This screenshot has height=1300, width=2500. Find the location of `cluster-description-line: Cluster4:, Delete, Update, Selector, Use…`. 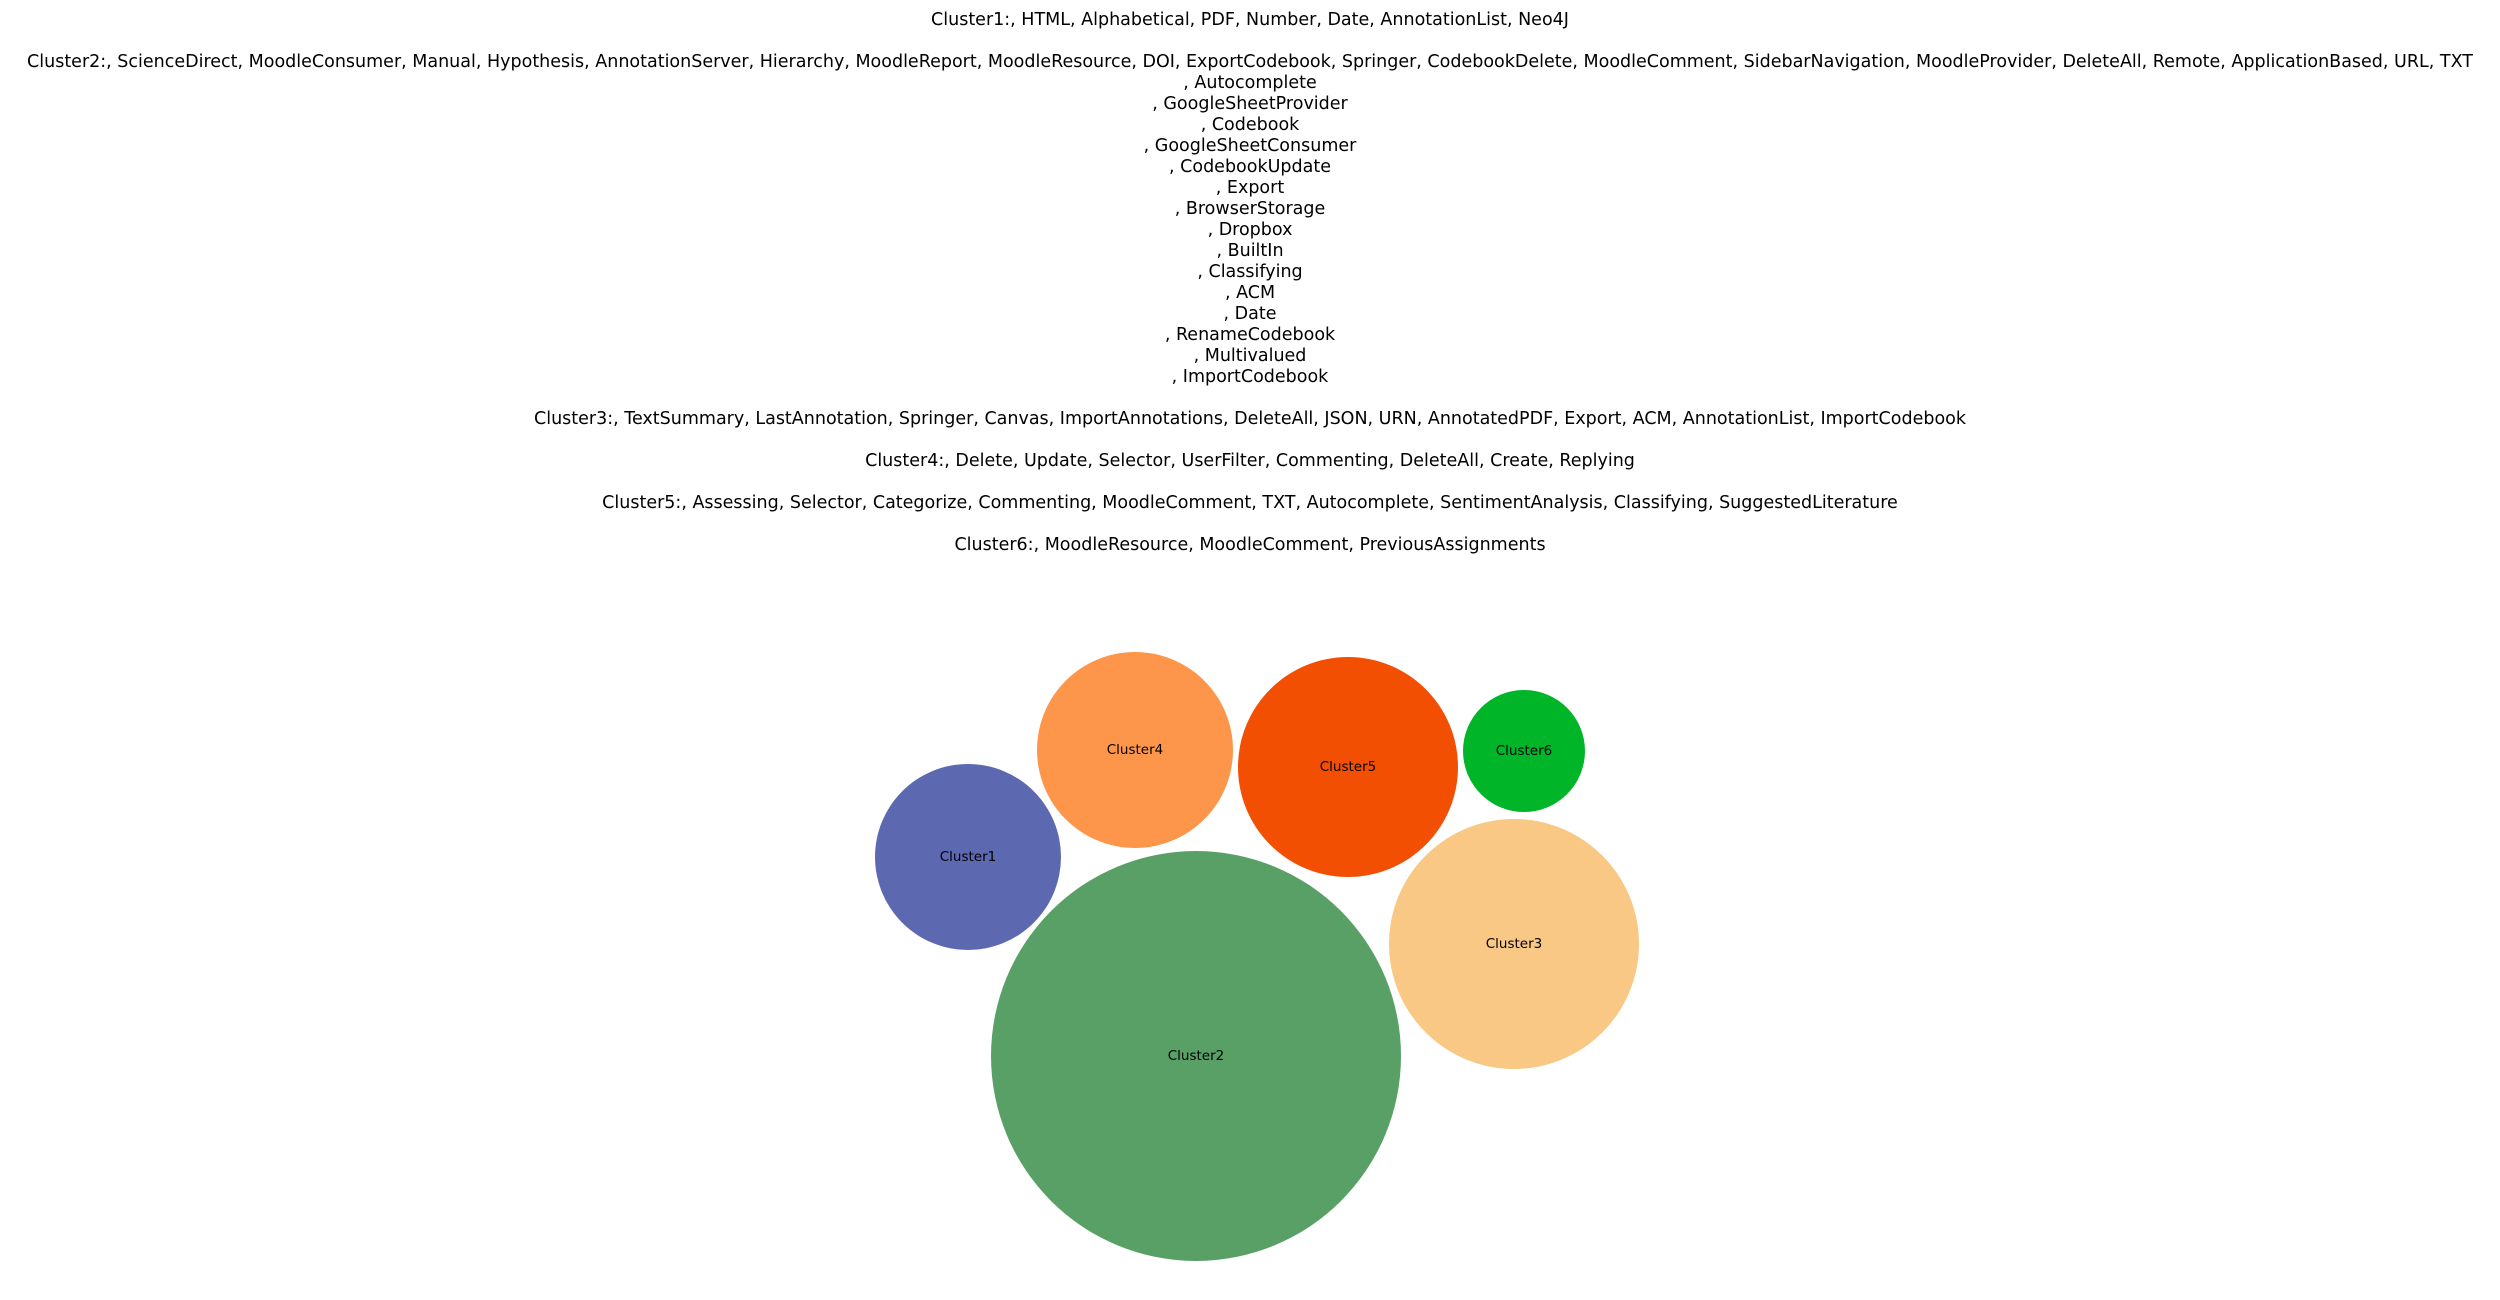

cluster-description-line: Cluster4:, Delete, Update, Selector, Use… is located at coordinates (1250, 461).